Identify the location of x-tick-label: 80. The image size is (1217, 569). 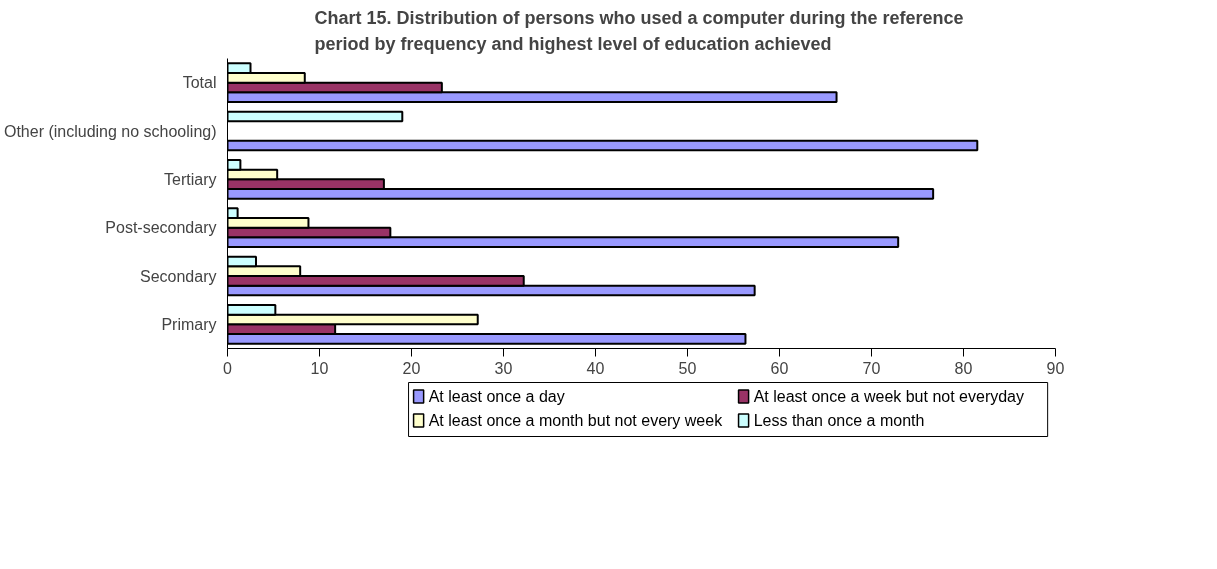
(963, 368).